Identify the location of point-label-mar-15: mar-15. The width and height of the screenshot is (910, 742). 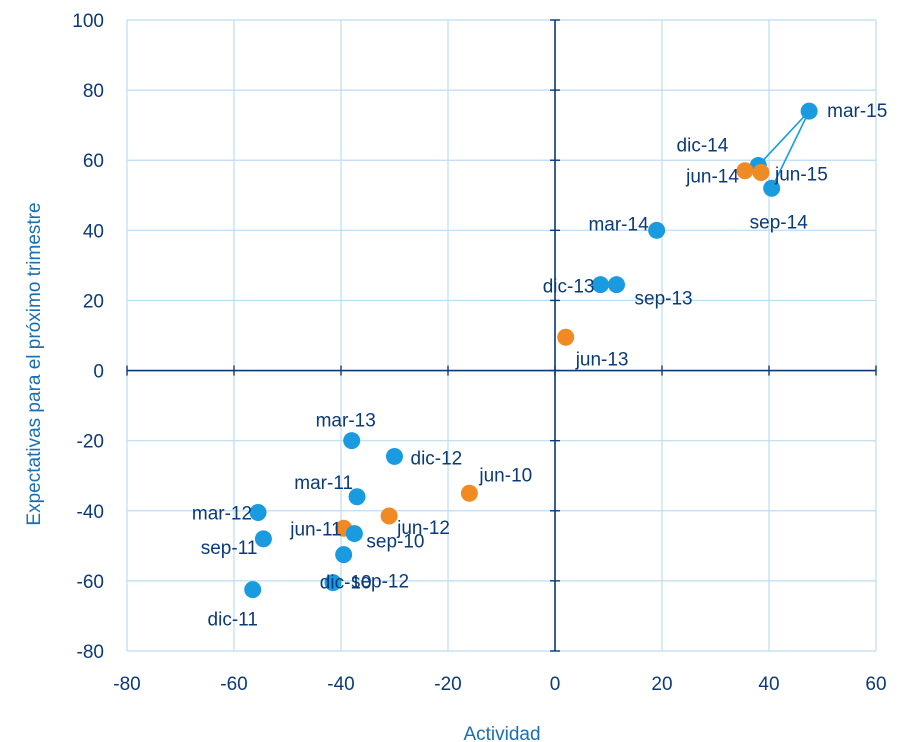
(857, 111).